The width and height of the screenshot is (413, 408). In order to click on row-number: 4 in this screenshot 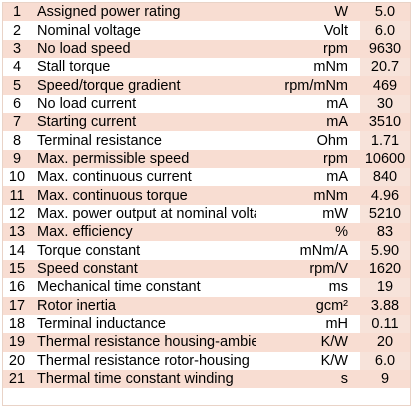, I will do `click(16, 67)`.